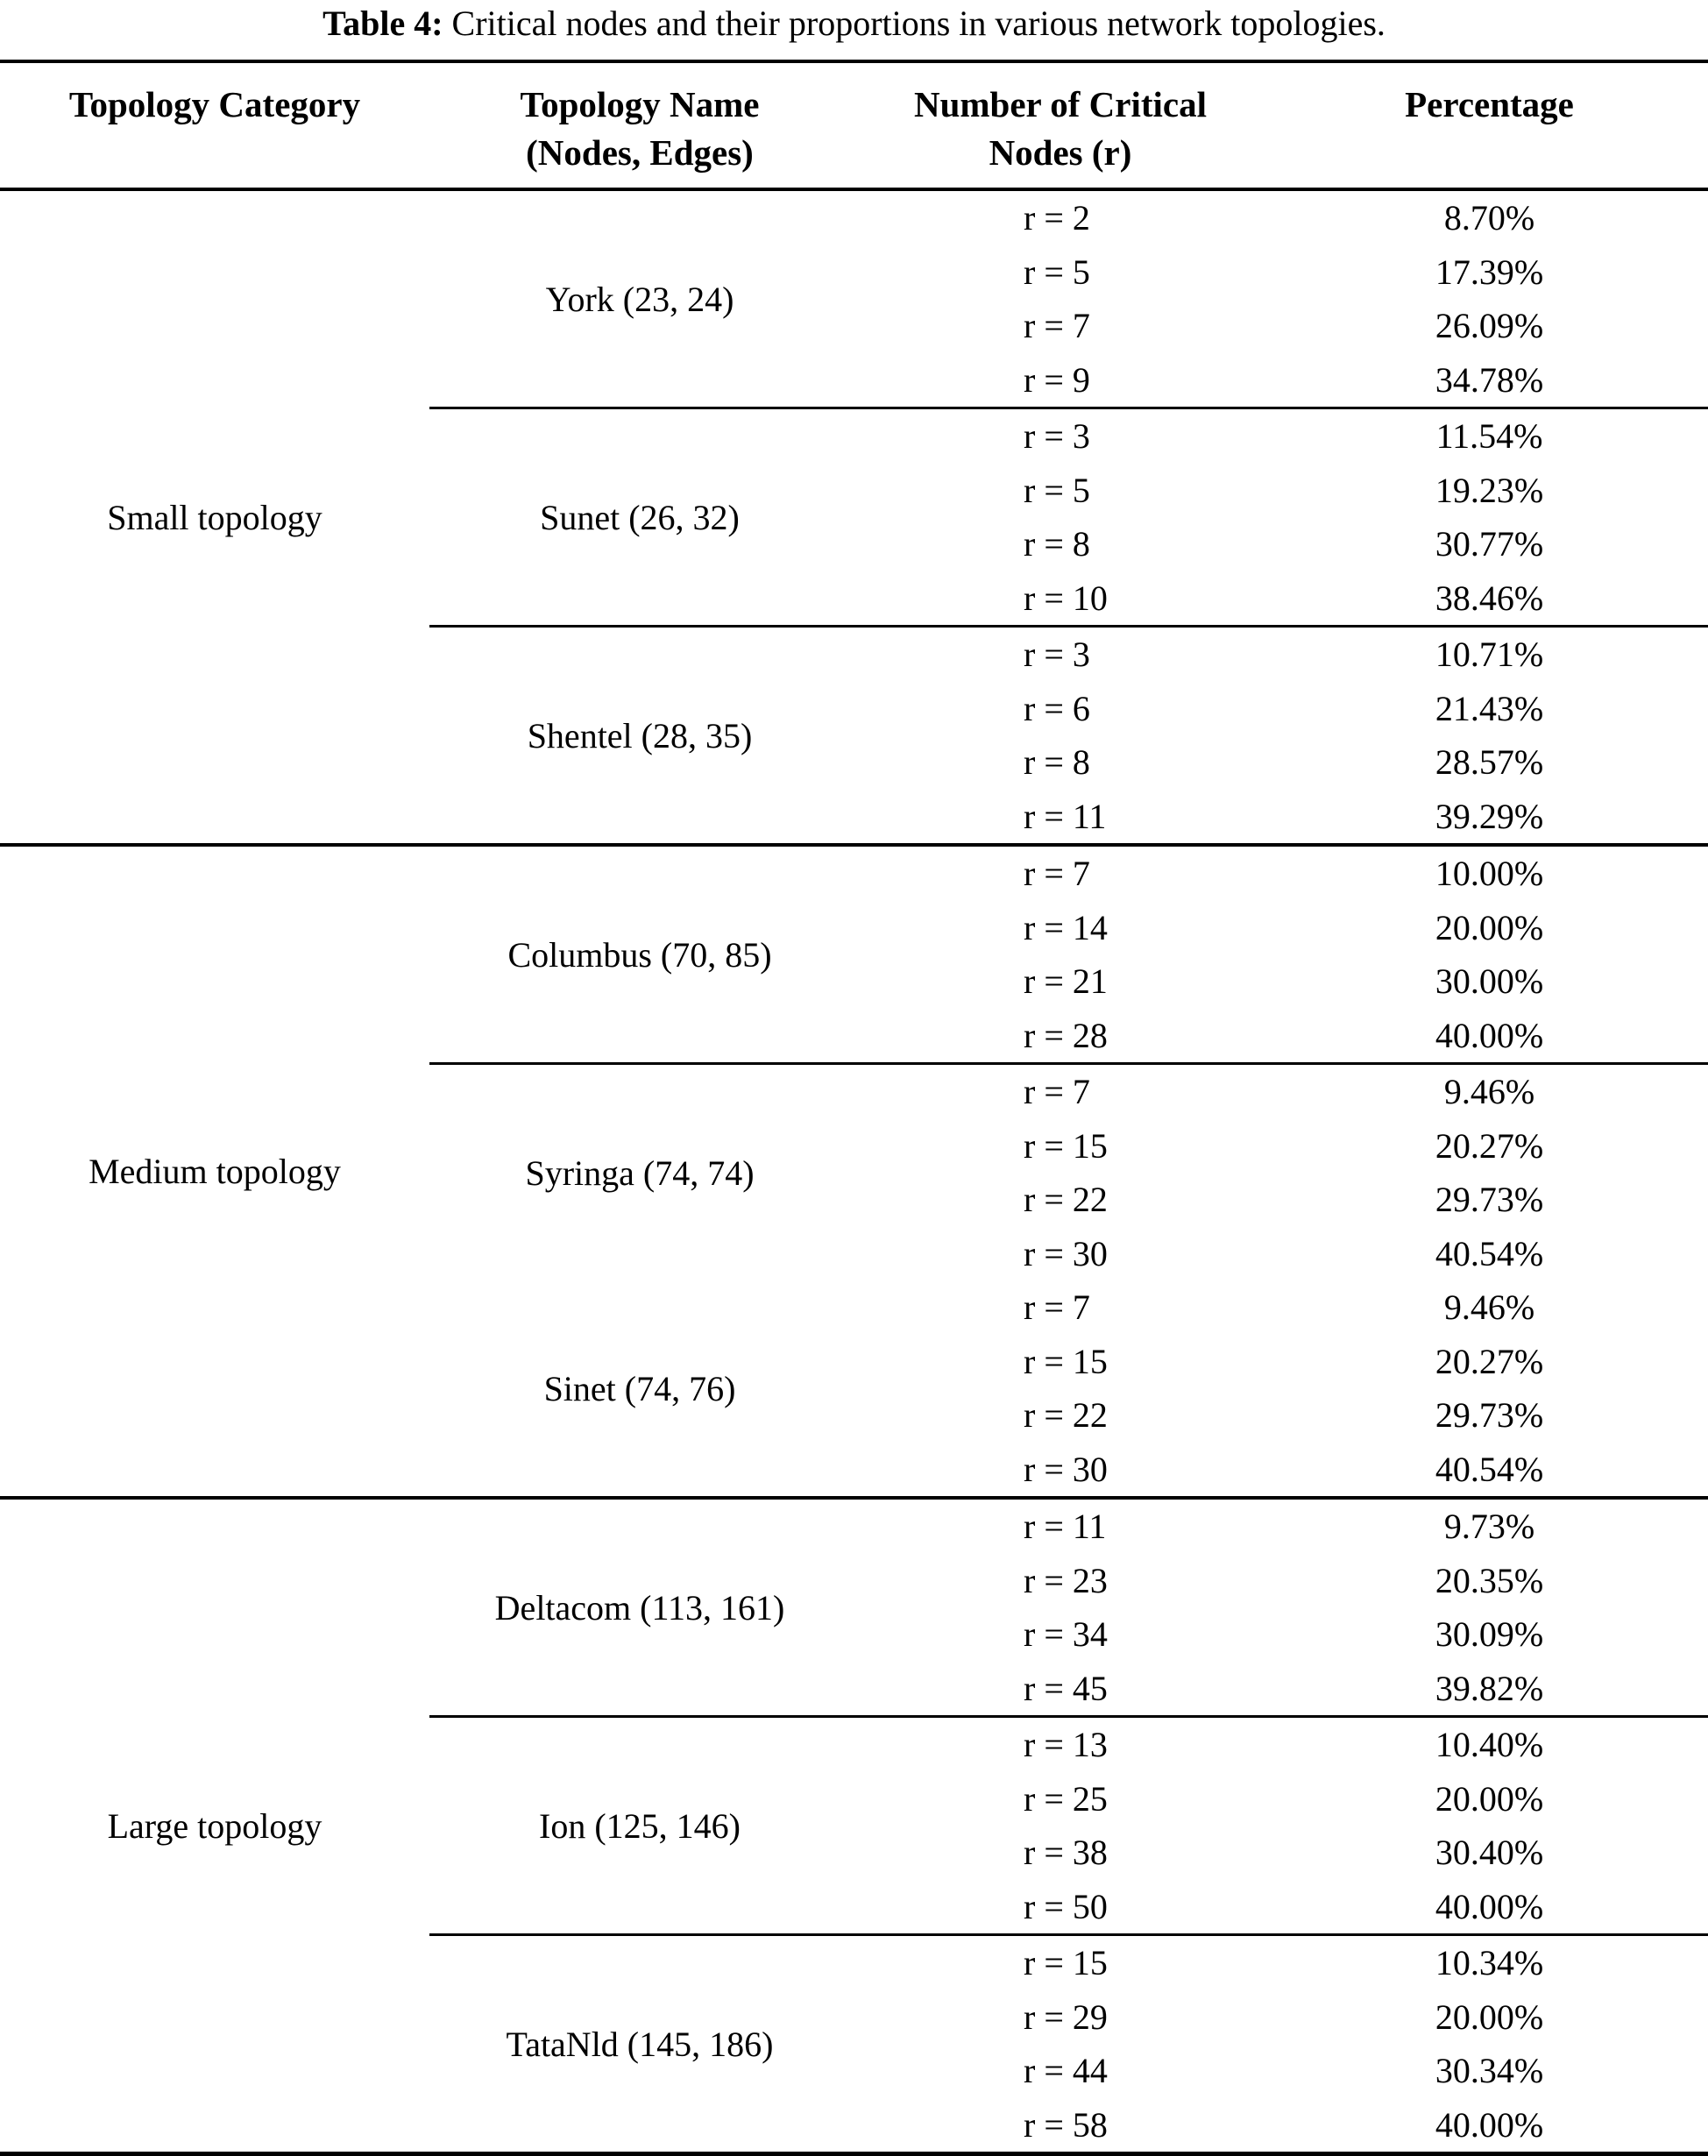 This screenshot has height=2156, width=1708. What do you see at coordinates (1279, 544) in the screenshot?
I see `table-row: r = 8 30.77%` at bounding box center [1279, 544].